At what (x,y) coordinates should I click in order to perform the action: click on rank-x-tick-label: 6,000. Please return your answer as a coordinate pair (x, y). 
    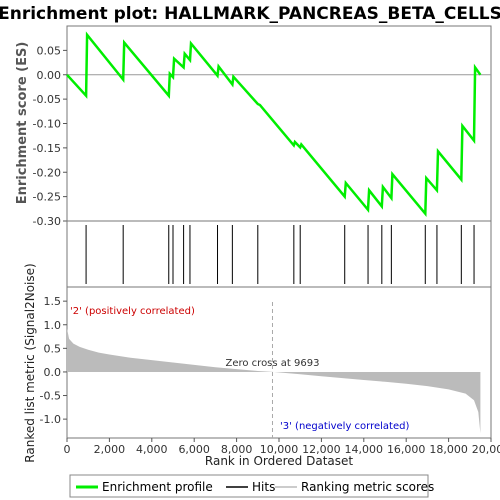
    Looking at the image, I should click on (194, 449).